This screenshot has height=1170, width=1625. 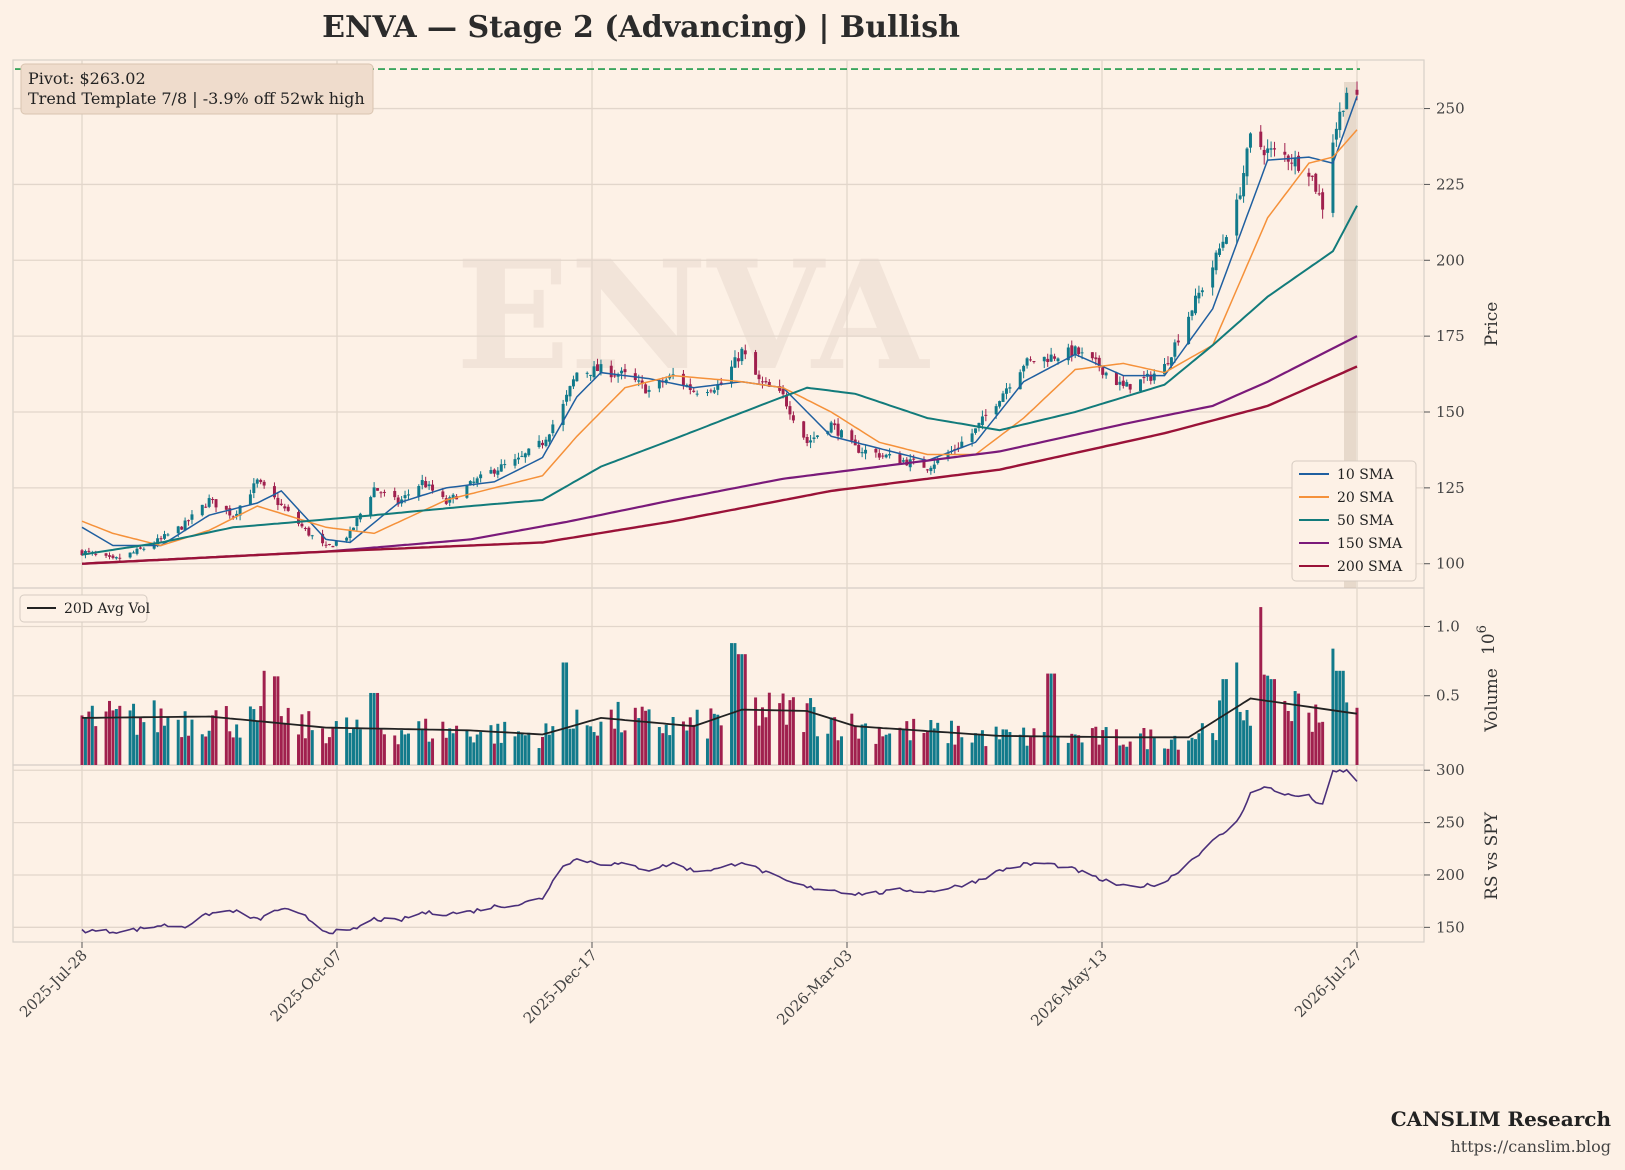 What do you see at coordinates (1354, 521) in the screenshot?
I see `sma-legend-box` at bounding box center [1354, 521].